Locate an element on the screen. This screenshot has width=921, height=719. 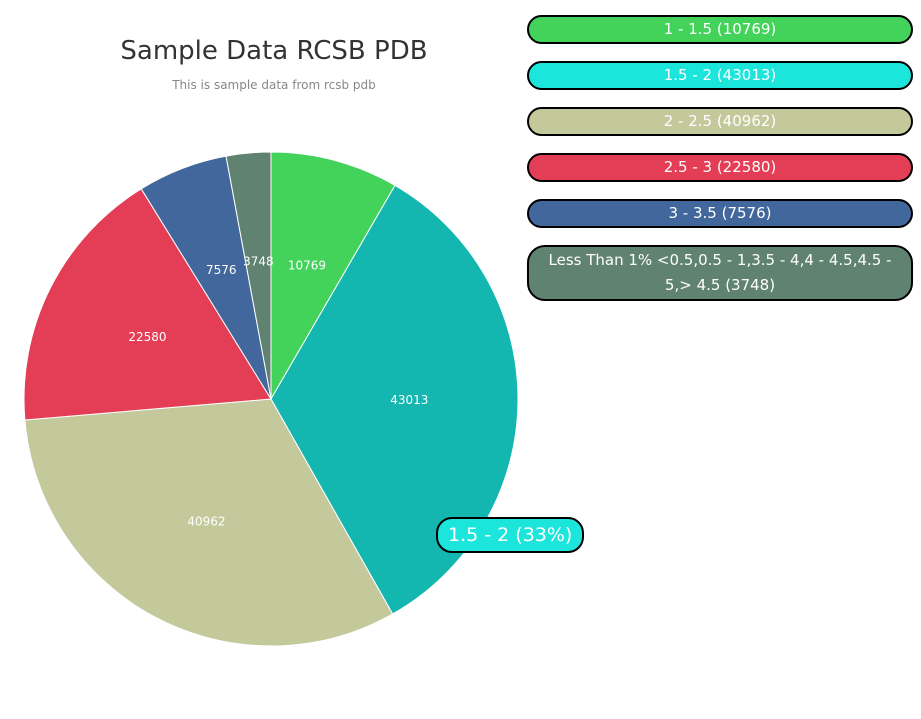
legend-item-1.5-2: 1.5 - 2 (43013) is located at coordinates (720, 75).